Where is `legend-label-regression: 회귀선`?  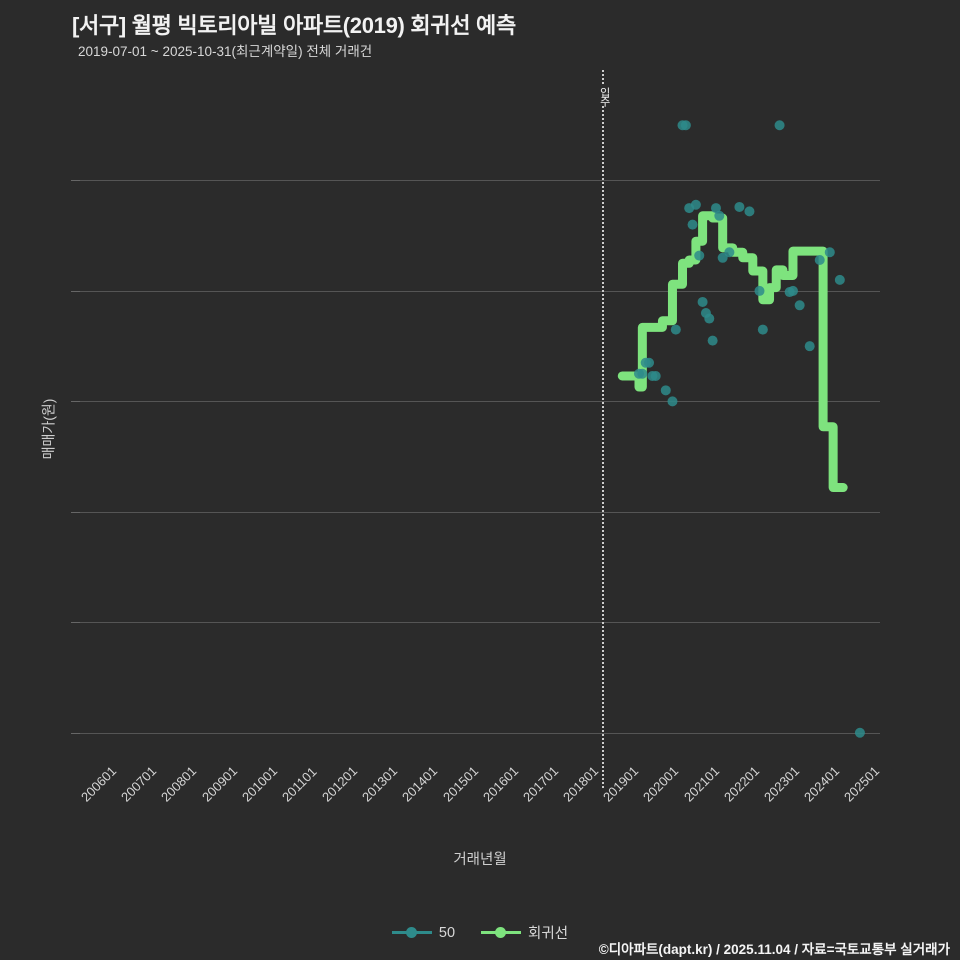 legend-label-regression: 회귀선 is located at coordinates (548, 934).